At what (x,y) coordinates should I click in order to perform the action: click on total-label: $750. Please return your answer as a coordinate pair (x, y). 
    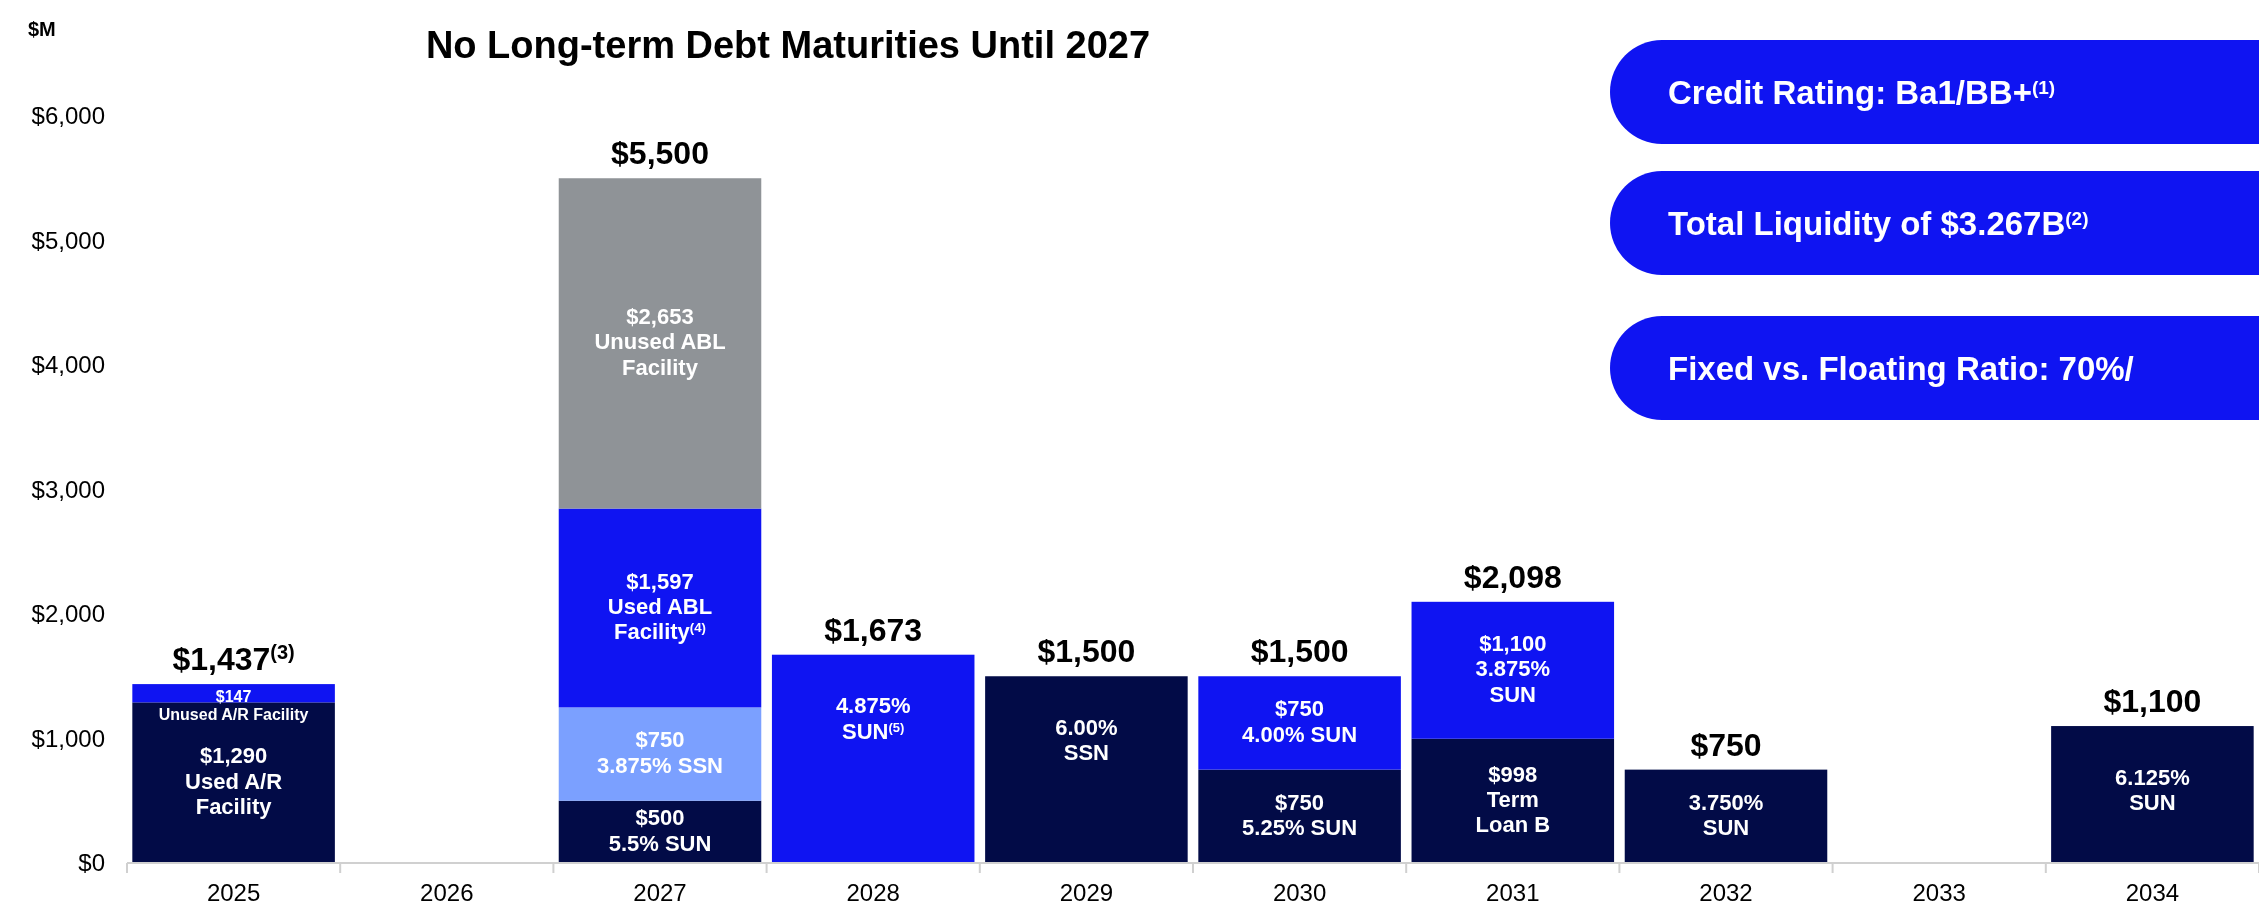
    Looking at the image, I should click on (1726, 744).